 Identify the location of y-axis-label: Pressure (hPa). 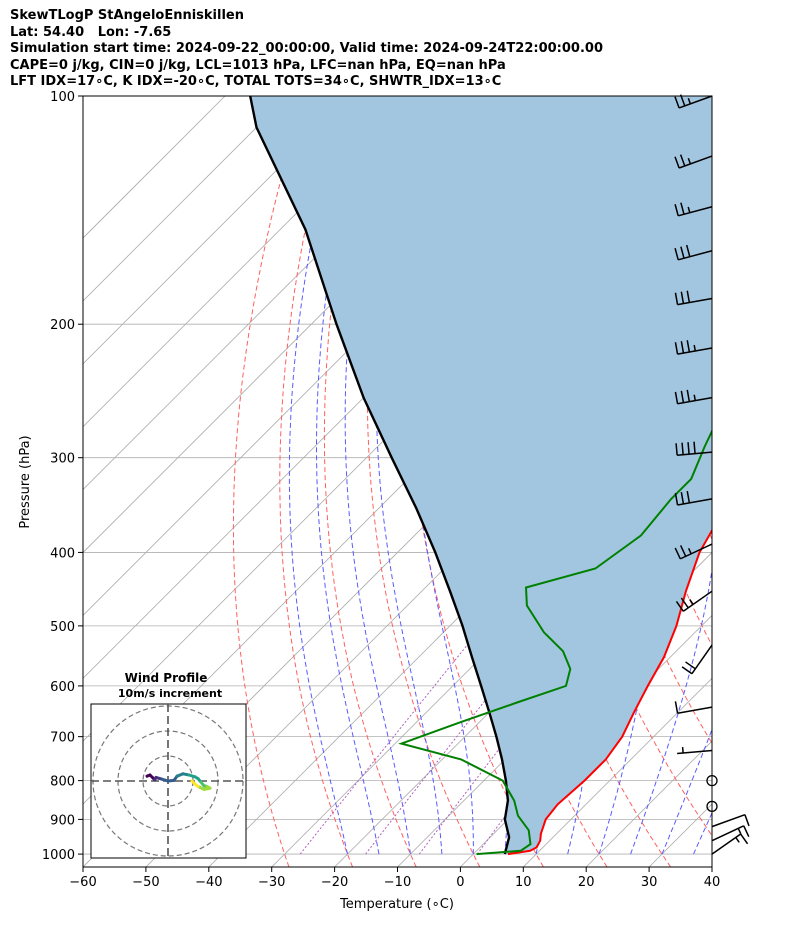
(25, 481).